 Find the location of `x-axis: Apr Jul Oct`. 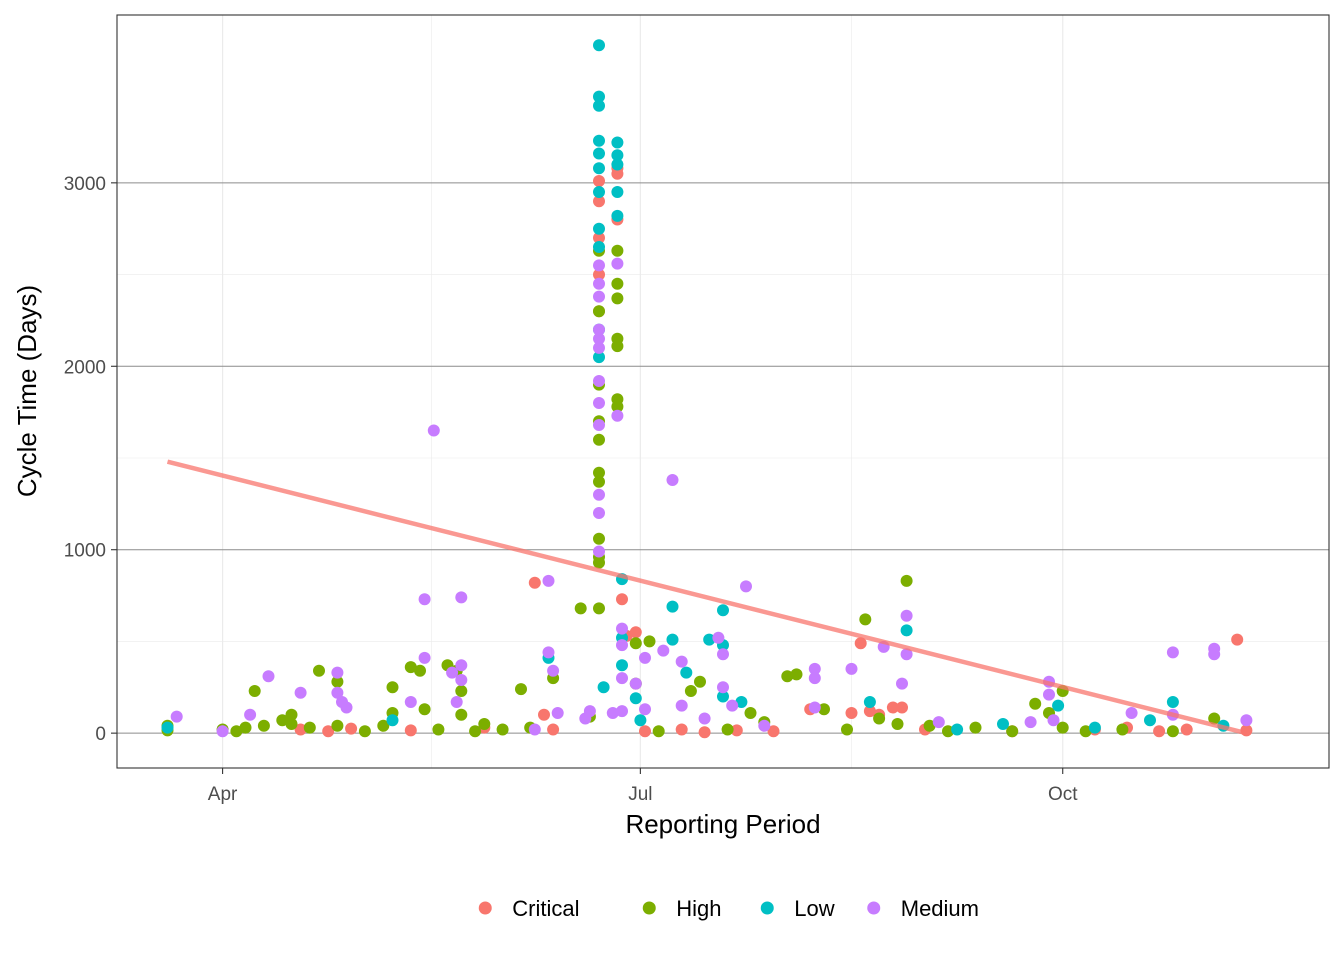

x-axis: Apr Jul Oct is located at coordinates (643, 786).